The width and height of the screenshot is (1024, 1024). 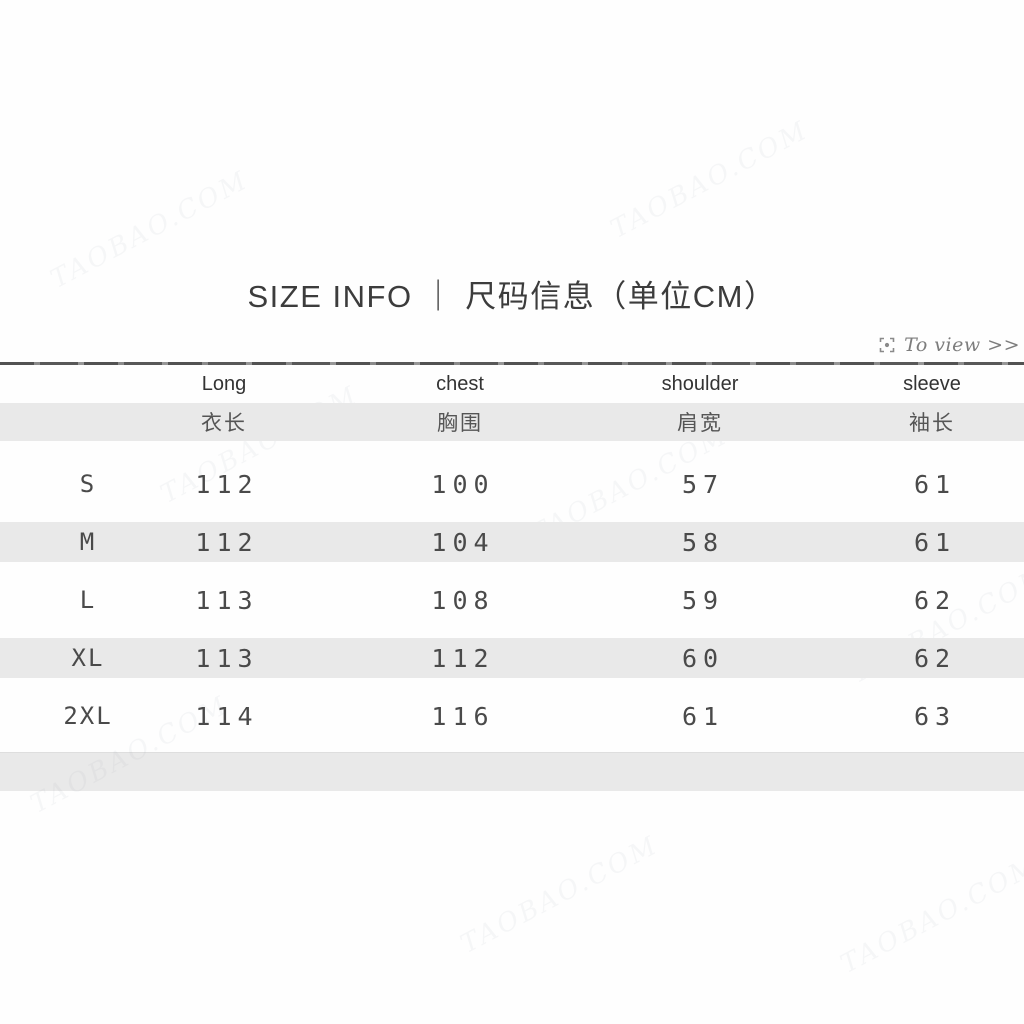 What do you see at coordinates (460, 383) in the screenshot?
I see `column-header-chest-en: chest` at bounding box center [460, 383].